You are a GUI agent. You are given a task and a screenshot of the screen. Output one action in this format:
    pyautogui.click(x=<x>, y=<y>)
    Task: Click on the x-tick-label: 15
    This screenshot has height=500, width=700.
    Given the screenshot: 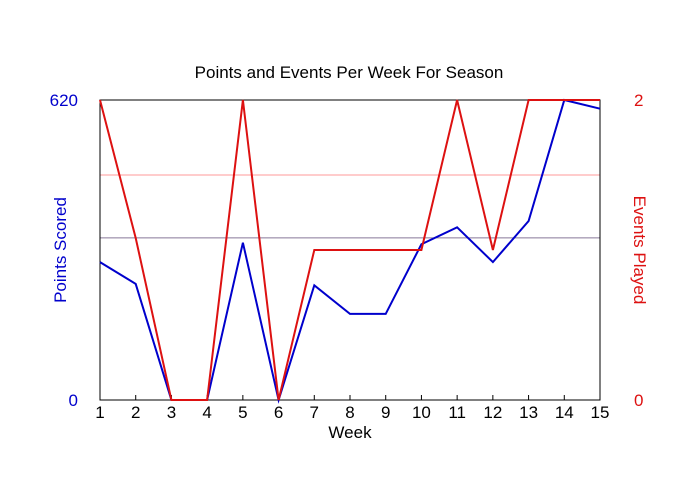 What is the action you would take?
    pyautogui.click(x=600, y=412)
    